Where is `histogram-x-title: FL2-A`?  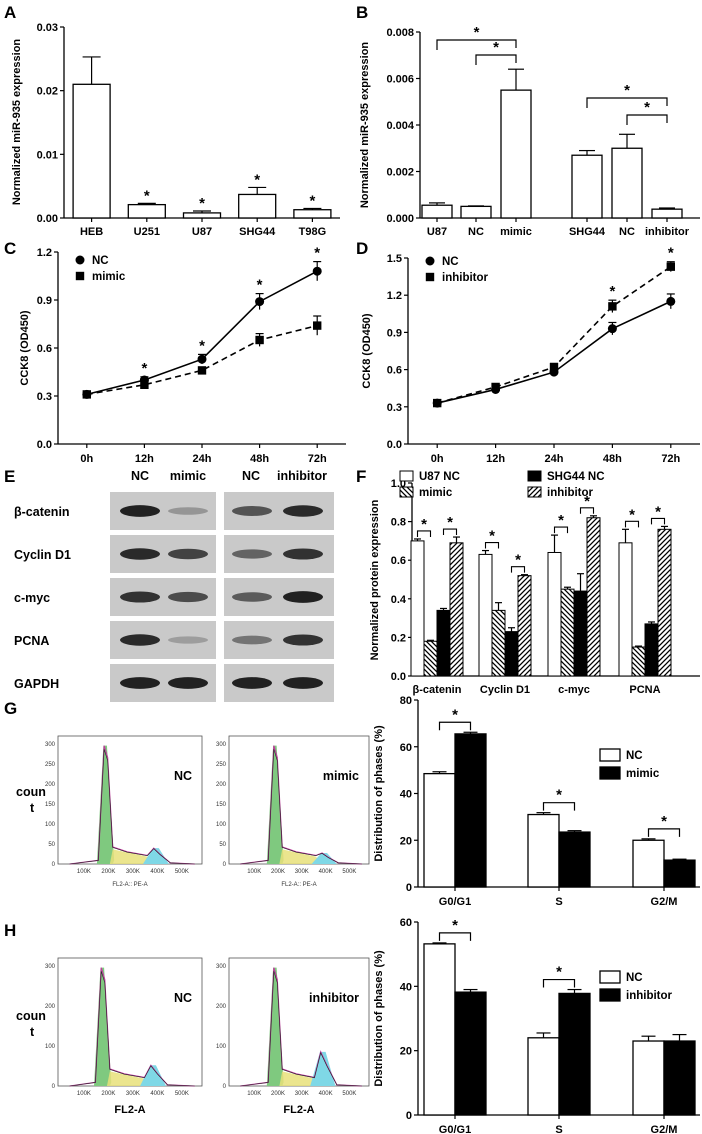 histogram-x-title: FL2-A is located at coordinates (129, 1110).